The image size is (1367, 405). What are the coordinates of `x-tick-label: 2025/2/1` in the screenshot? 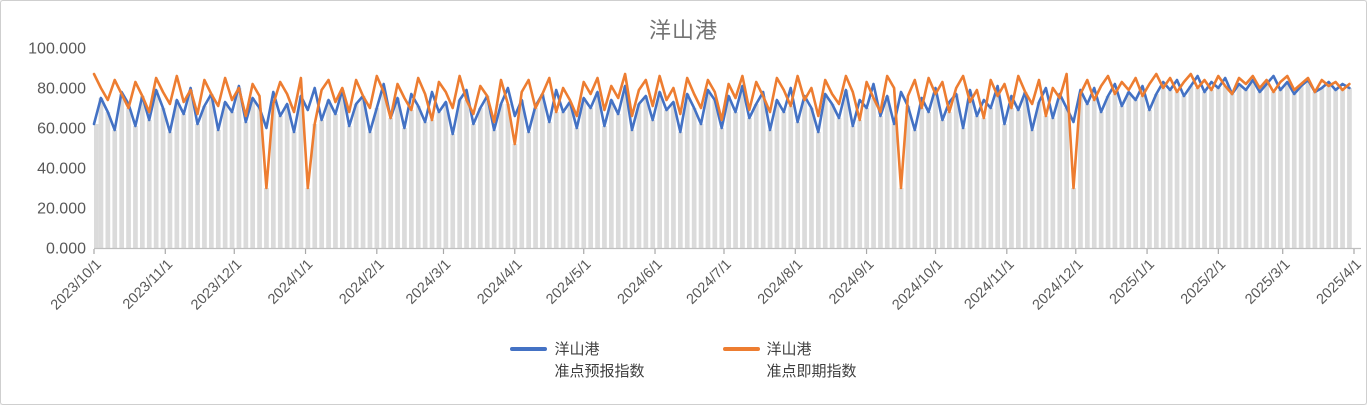 It's located at (1203, 282).